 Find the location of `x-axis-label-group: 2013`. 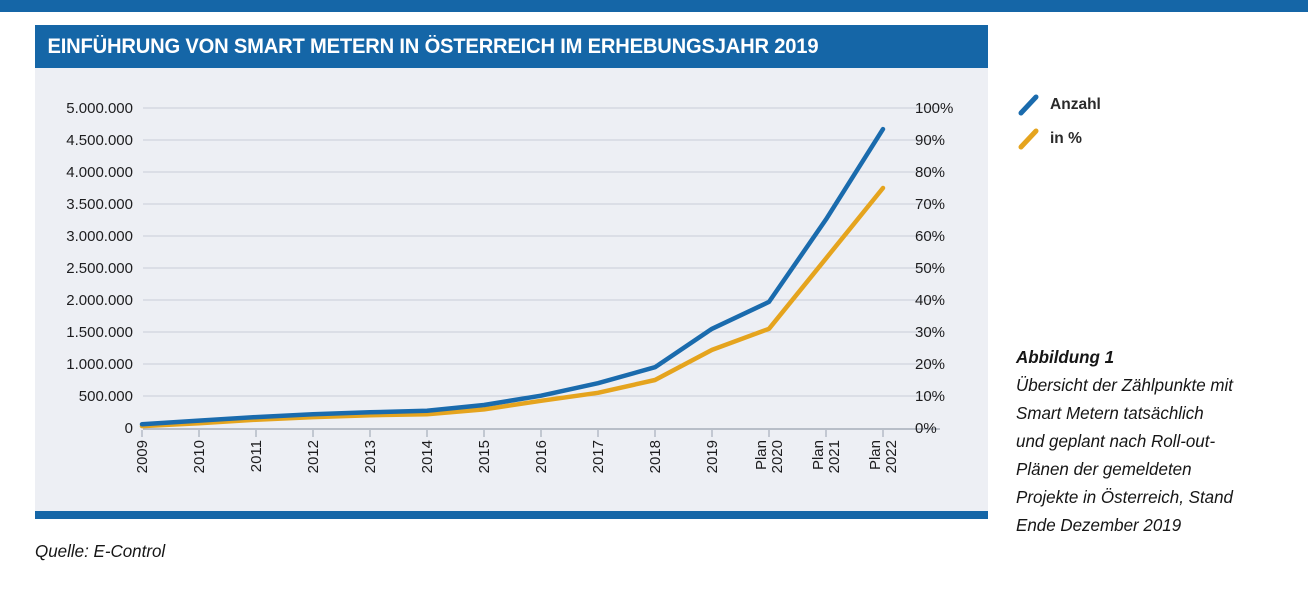

x-axis-label-group: 2013 is located at coordinates (370, 456).